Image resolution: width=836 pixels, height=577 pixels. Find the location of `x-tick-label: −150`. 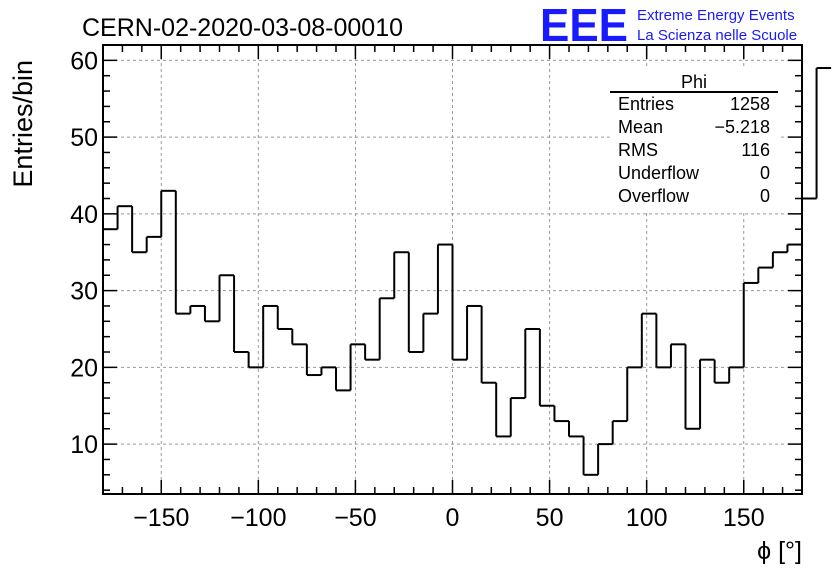

x-tick-label: −150 is located at coordinates (161, 518).